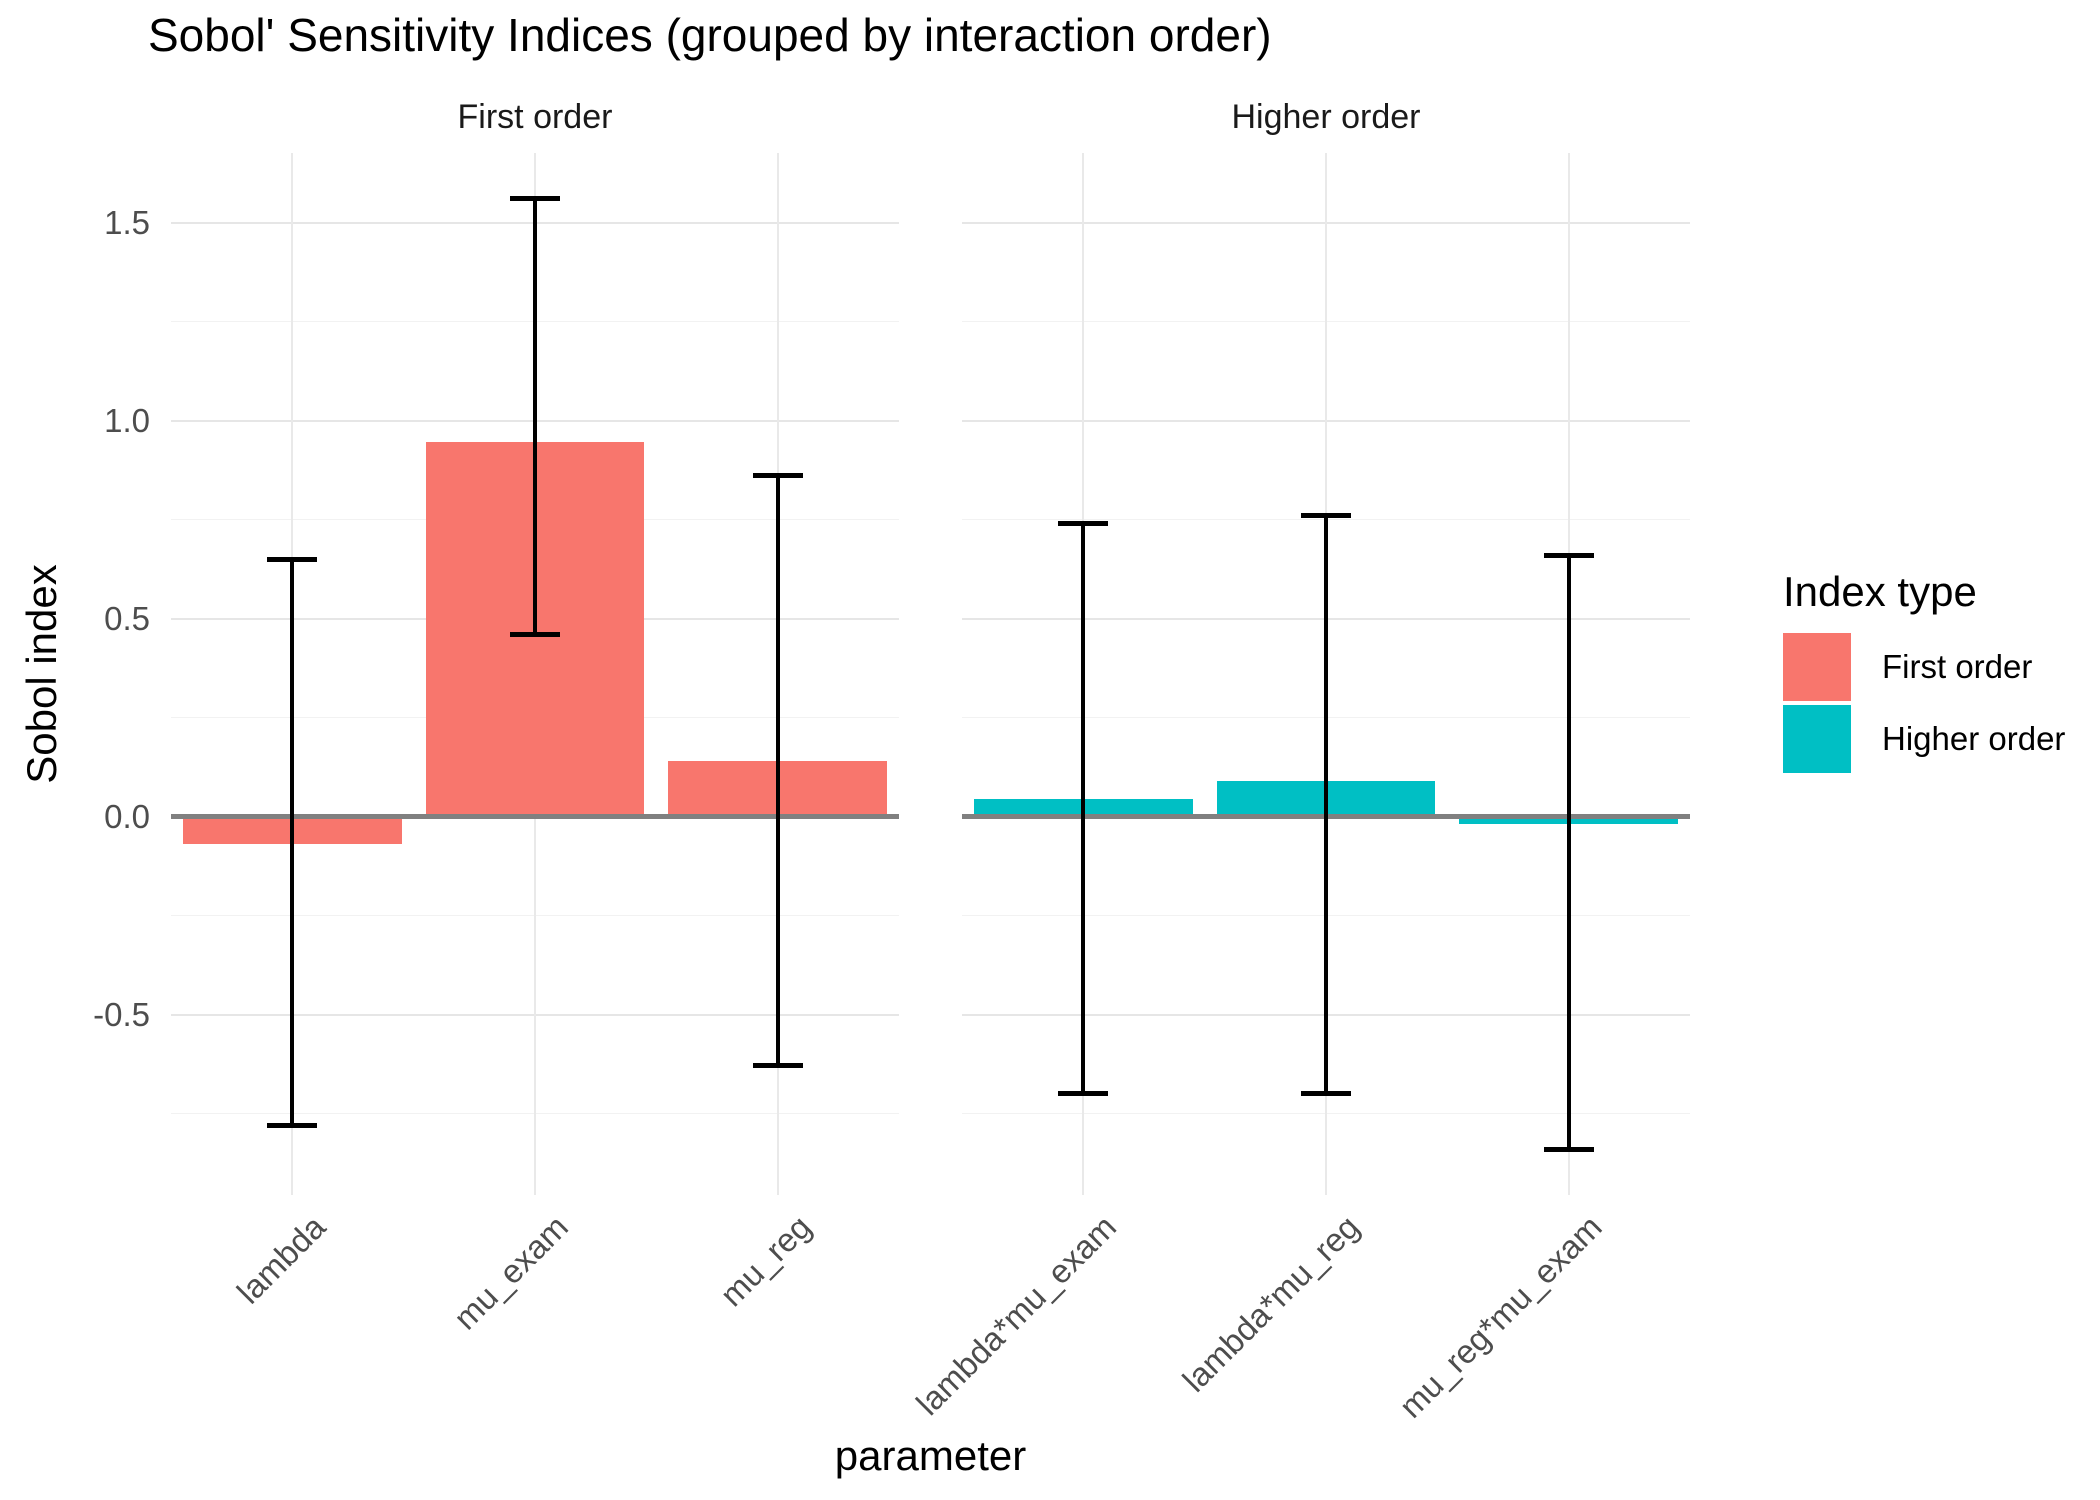 The height and width of the screenshot is (1500, 2100). Describe the element at coordinates (292, 559) in the screenshot. I see `error-bar-cap-high-lambda` at that location.